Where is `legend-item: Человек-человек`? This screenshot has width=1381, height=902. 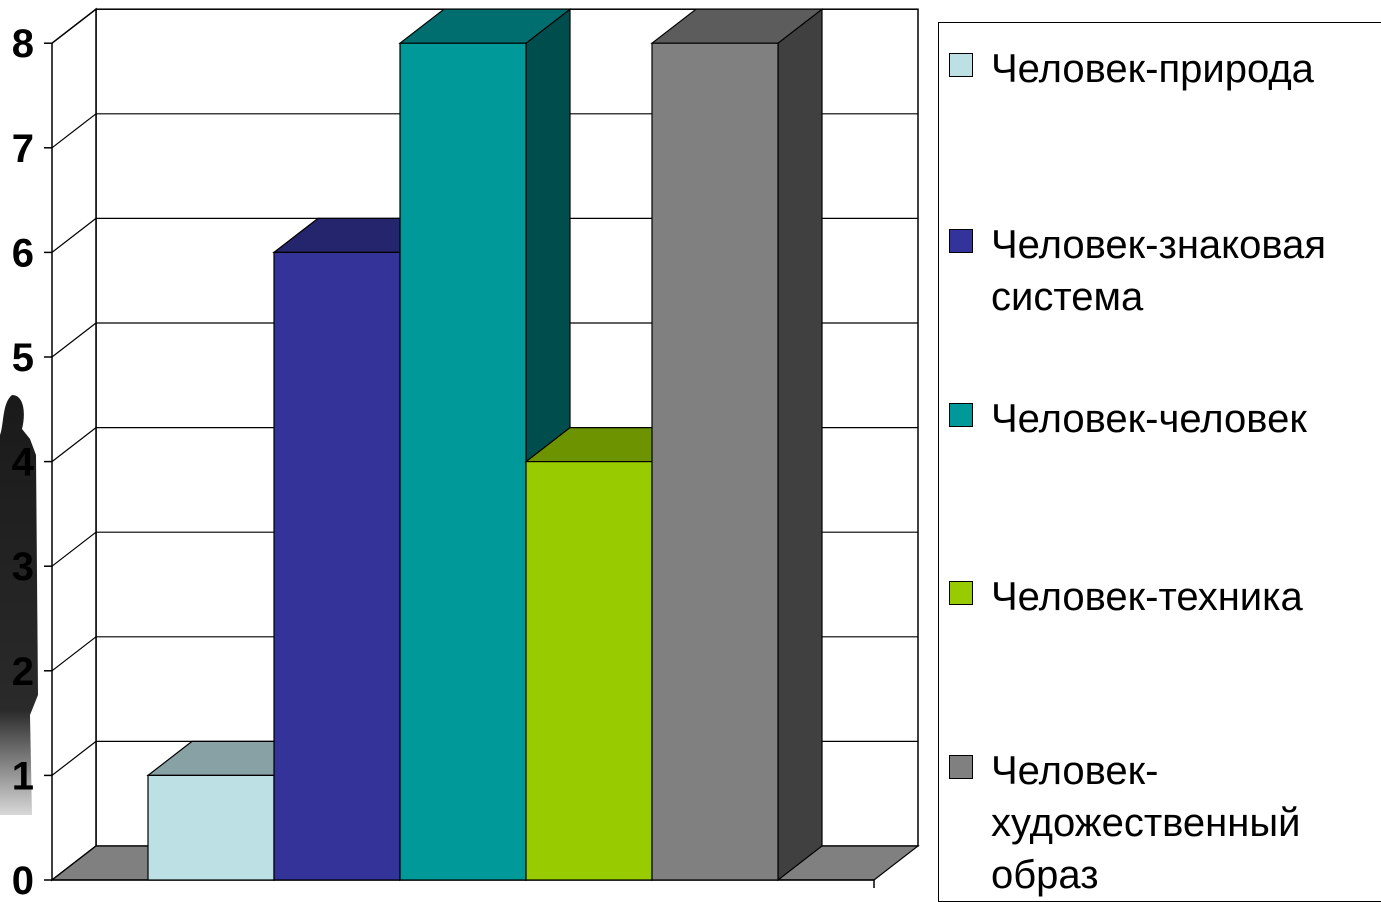
legend-item: Человек-человек is located at coordinates (1165, 419).